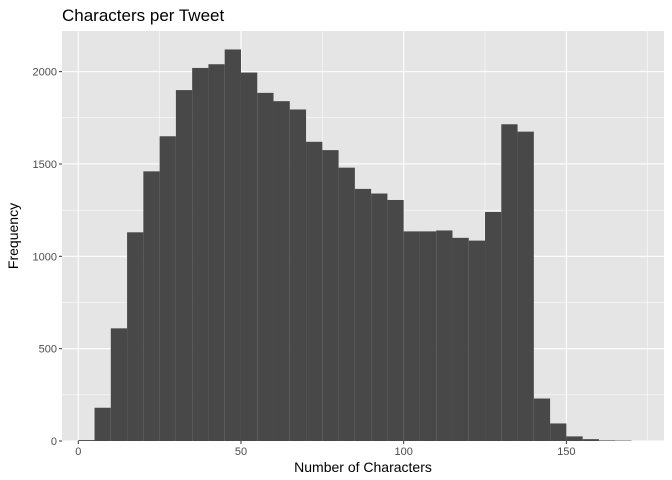 This screenshot has height=480, width=672. I want to click on y-tick-label: 1500, so click(45, 165).